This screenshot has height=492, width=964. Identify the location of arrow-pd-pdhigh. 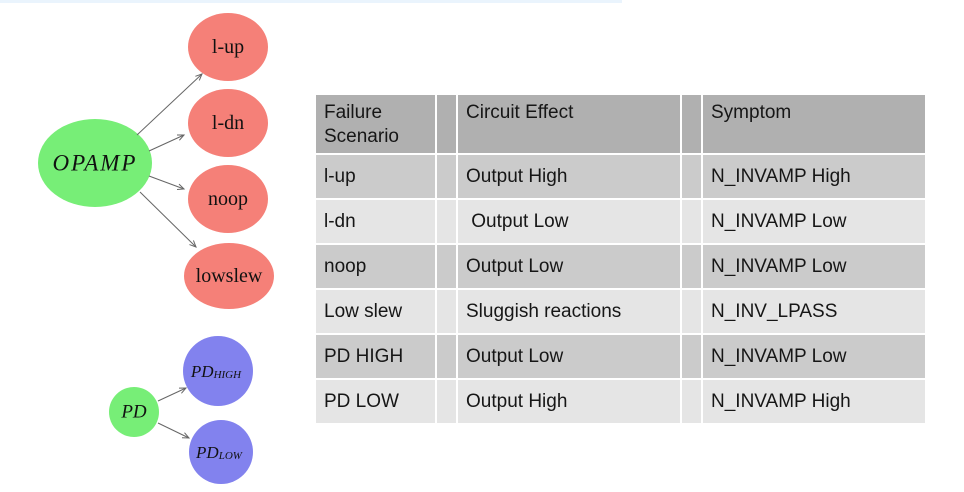
(172, 394).